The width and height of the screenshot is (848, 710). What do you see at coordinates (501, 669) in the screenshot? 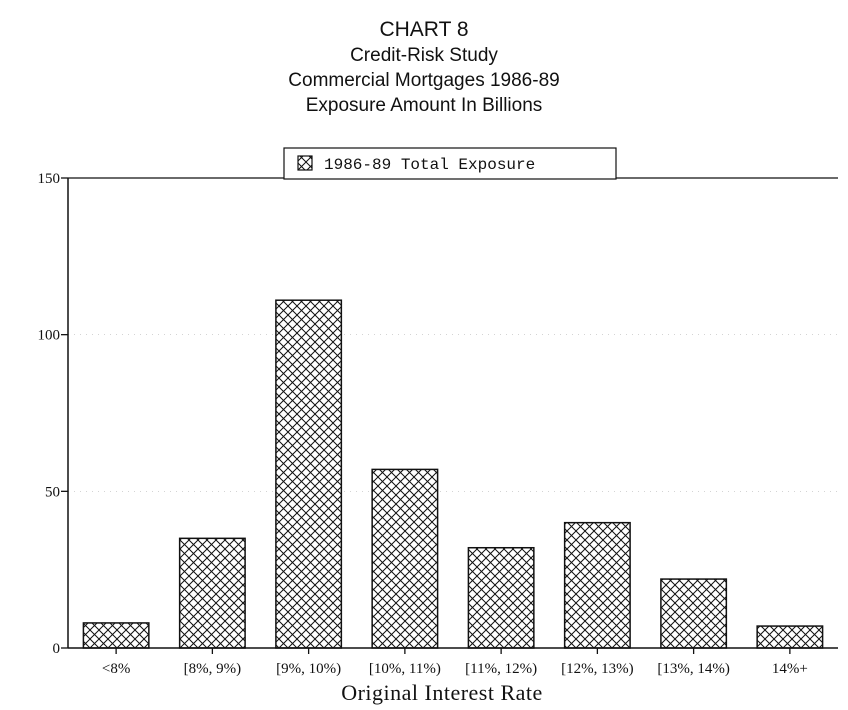
I see `x-tick-label: [11%, 12%)` at bounding box center [501, 669].